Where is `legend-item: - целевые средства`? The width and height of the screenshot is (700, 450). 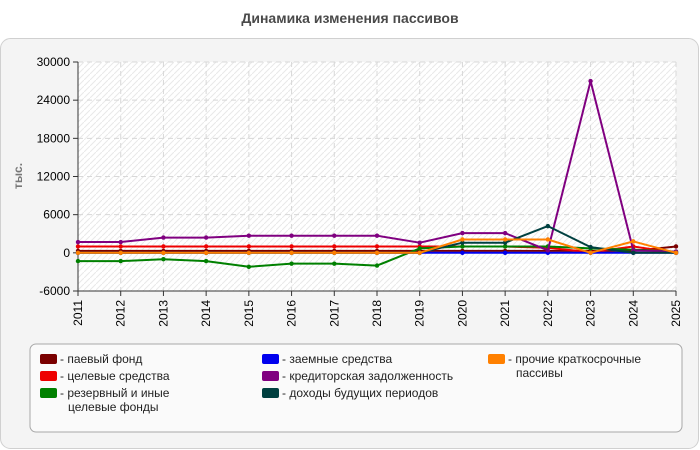
legend-item: - целевые средства is located at coordinates (105, 376).